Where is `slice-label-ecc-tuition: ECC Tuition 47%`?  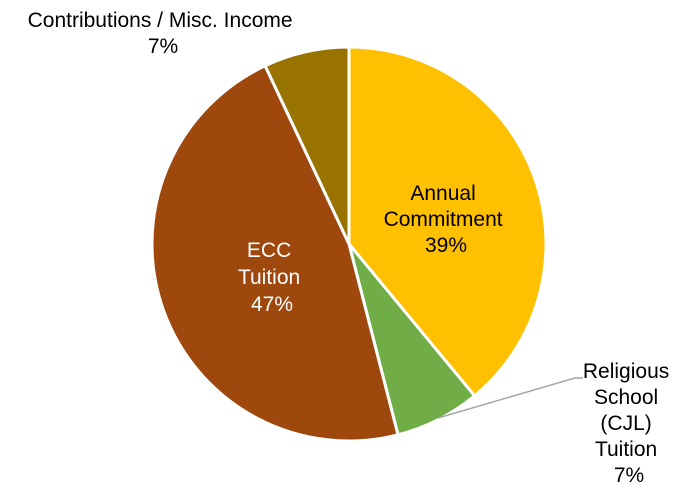
slice-label-ecc-tuition: ECC Tuition 47% is located at coordinates (272, 277).